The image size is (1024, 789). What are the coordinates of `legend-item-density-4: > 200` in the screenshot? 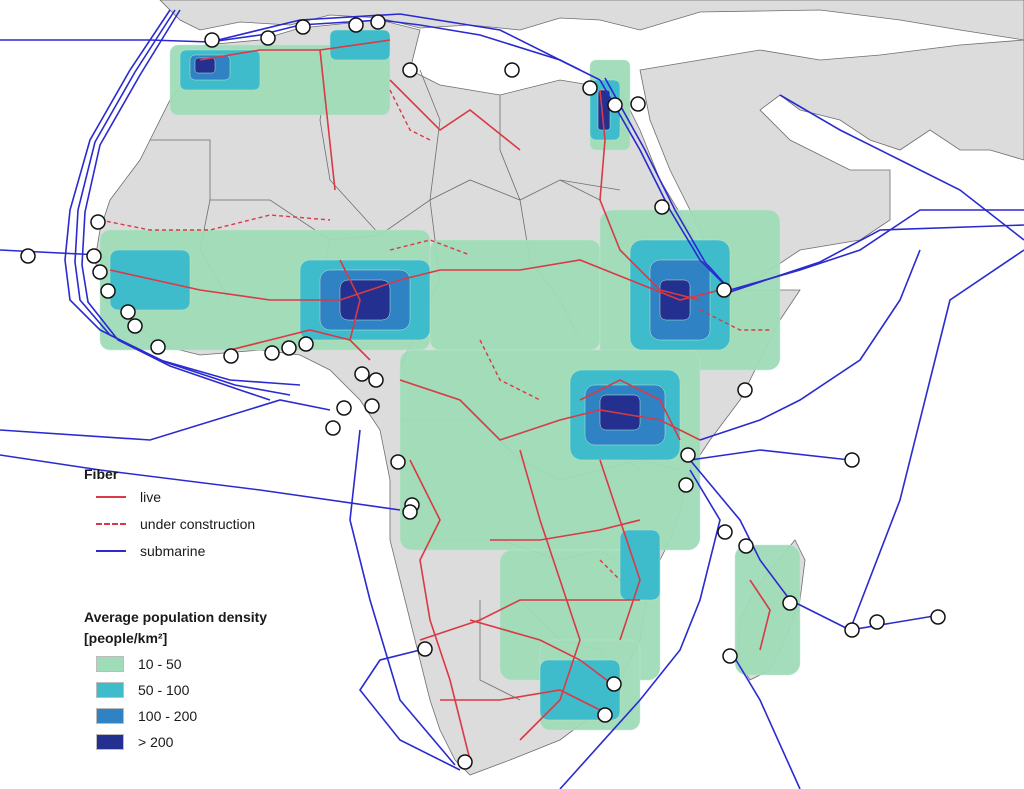 It's located at (175, 742).